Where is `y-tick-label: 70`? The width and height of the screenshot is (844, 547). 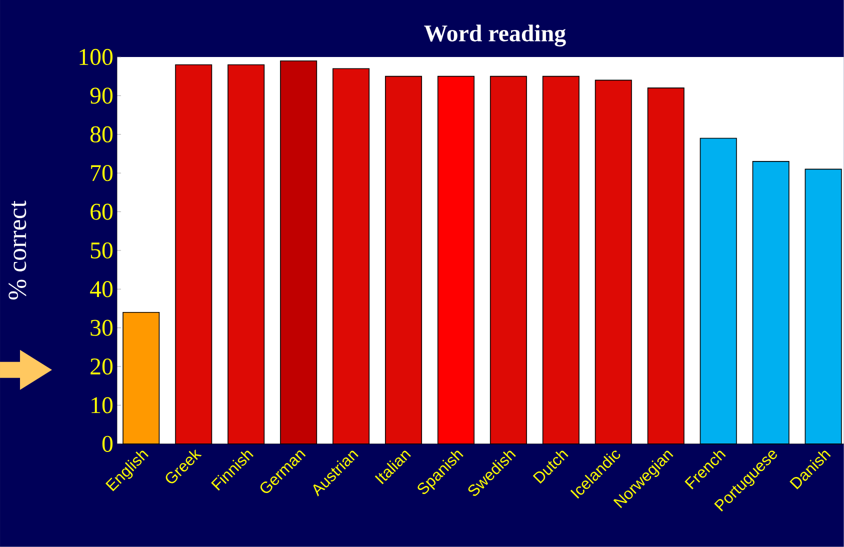 y-tick-label: 70 is located at coordinates (102, 173).